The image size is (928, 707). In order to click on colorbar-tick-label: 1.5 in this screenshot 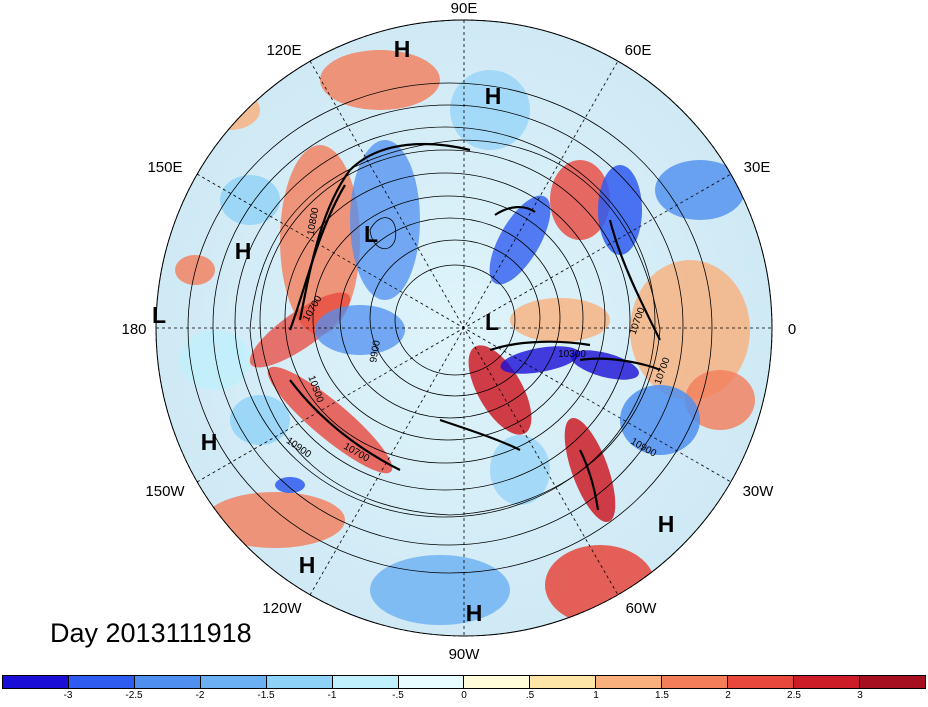, I will do `click(662, 695)`.